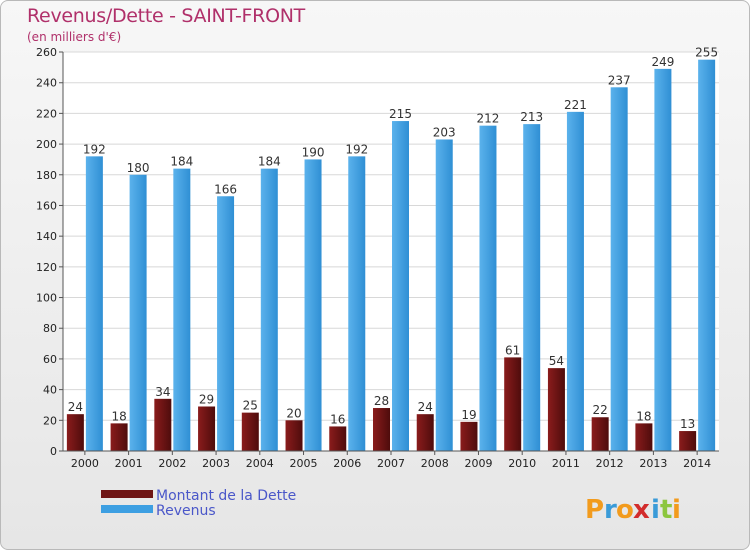 The width and height of the screenshot is (750, 550). What do you see at coordinates (250, 406) in the screenshot?
I see `data-label-dette-2004: 25` at bounding box center [250, 406].